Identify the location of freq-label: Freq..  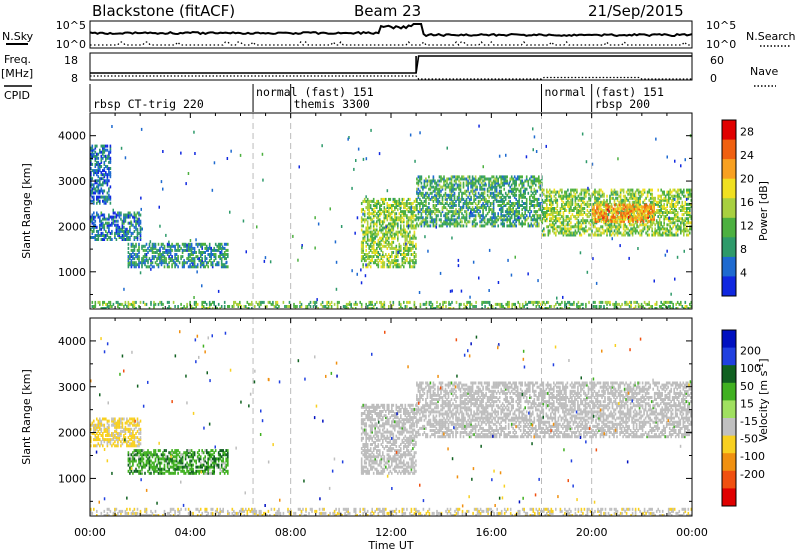
(17, 59).